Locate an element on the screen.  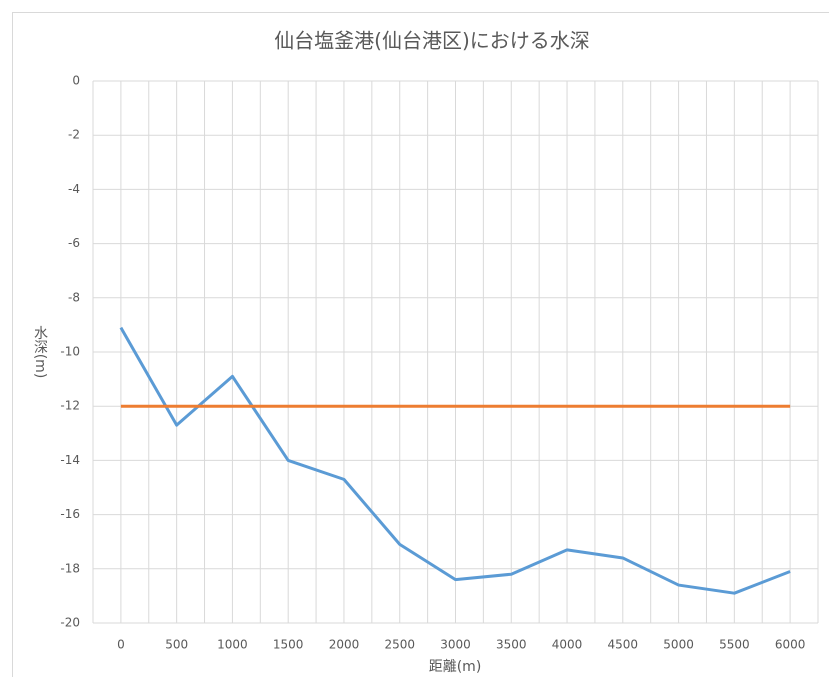
x-axis-label: 距離(m) is located at coordinates (455, 666).